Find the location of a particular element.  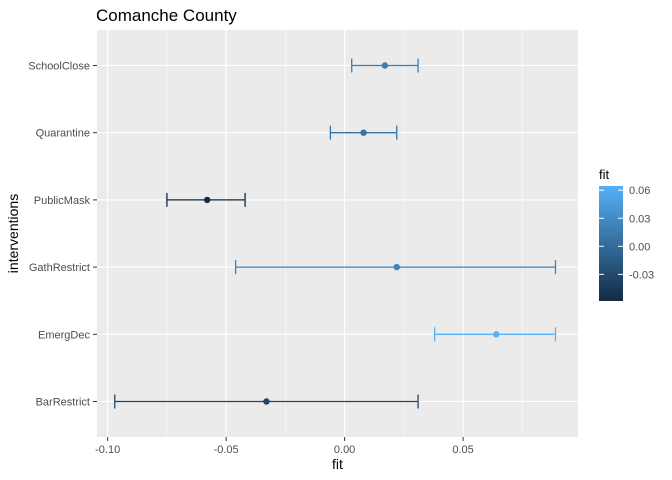

errorbar-publicmask is located at coordinates (206, 199).